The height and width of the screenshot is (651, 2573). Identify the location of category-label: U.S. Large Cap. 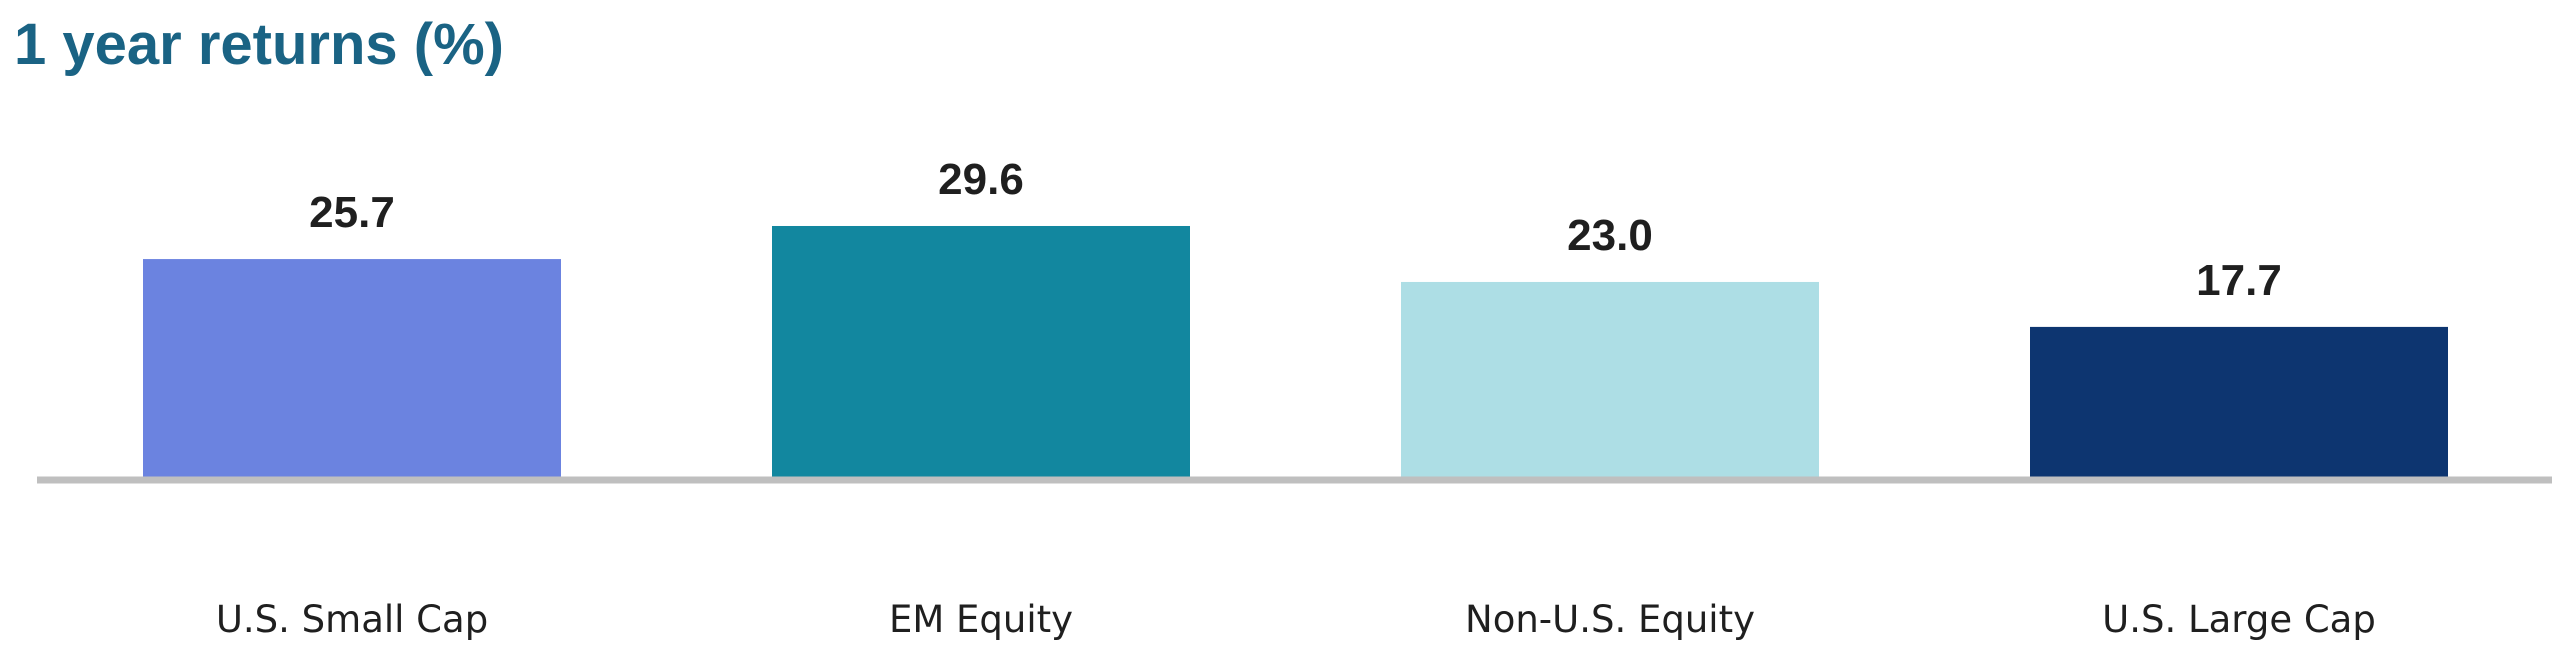
(2239, 619).